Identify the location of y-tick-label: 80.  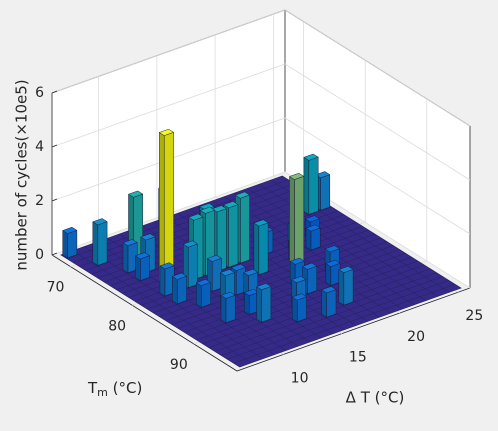
(117, 326).